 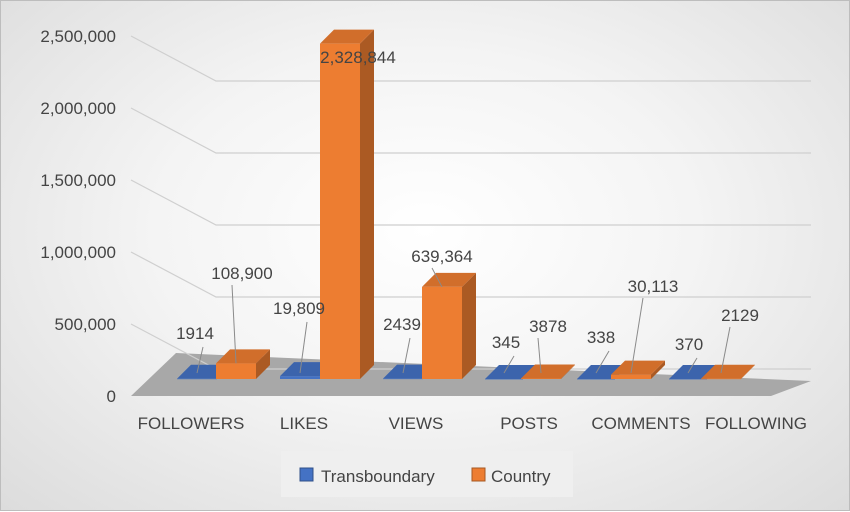 I want to click on y-tick-label: 2,500,000, so click(x=78, y=36).